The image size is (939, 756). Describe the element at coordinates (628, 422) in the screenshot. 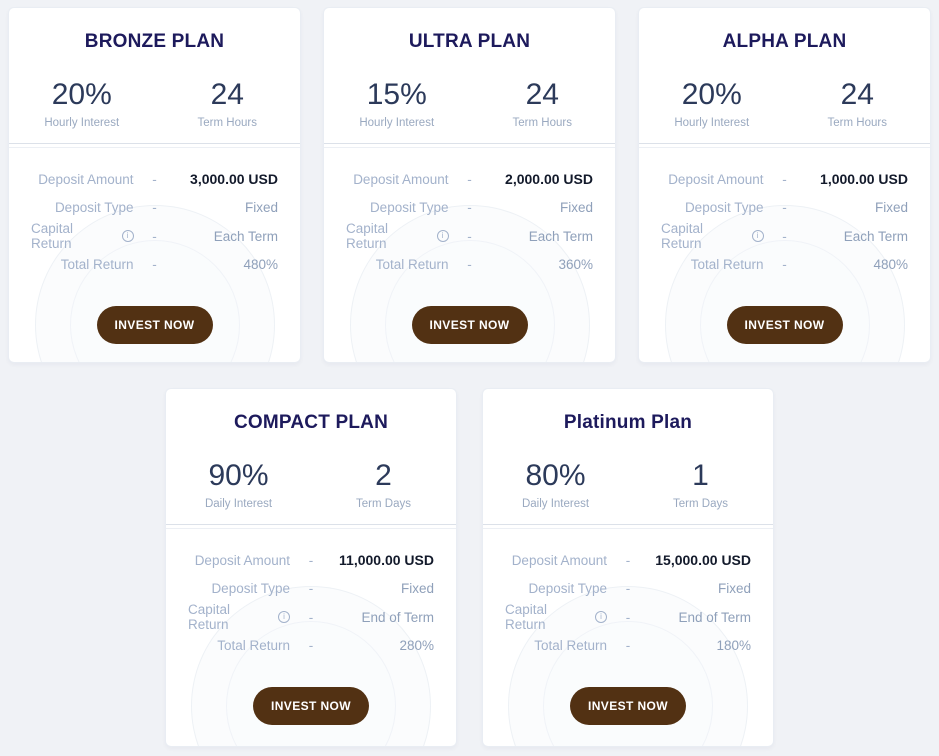

I see `plan-title: Platinum Plan` at that location.